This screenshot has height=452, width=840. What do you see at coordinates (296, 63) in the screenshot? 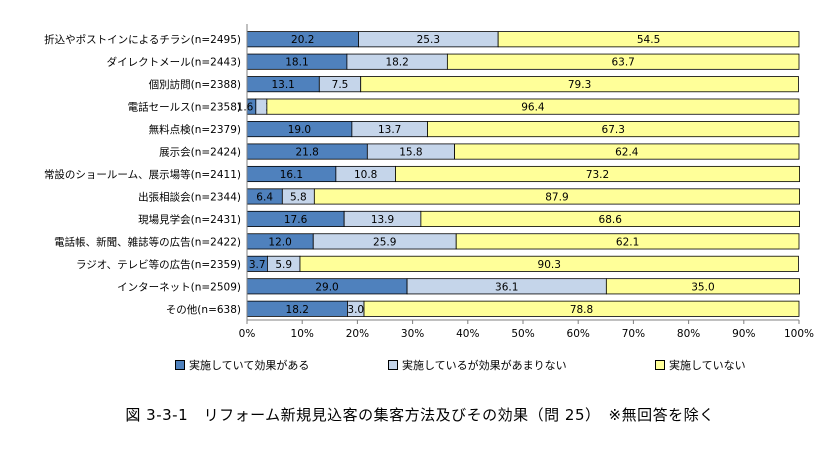
I see `data-label: 18.1` at bounding box center [296, 63].